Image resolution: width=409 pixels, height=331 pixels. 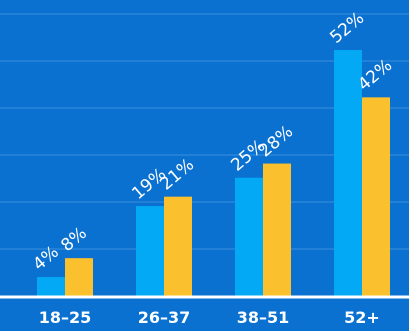 What do you see at coordinates (177, 175) in the screenshot?
I see `data-label: 21%` at bounding box center [177, 175].